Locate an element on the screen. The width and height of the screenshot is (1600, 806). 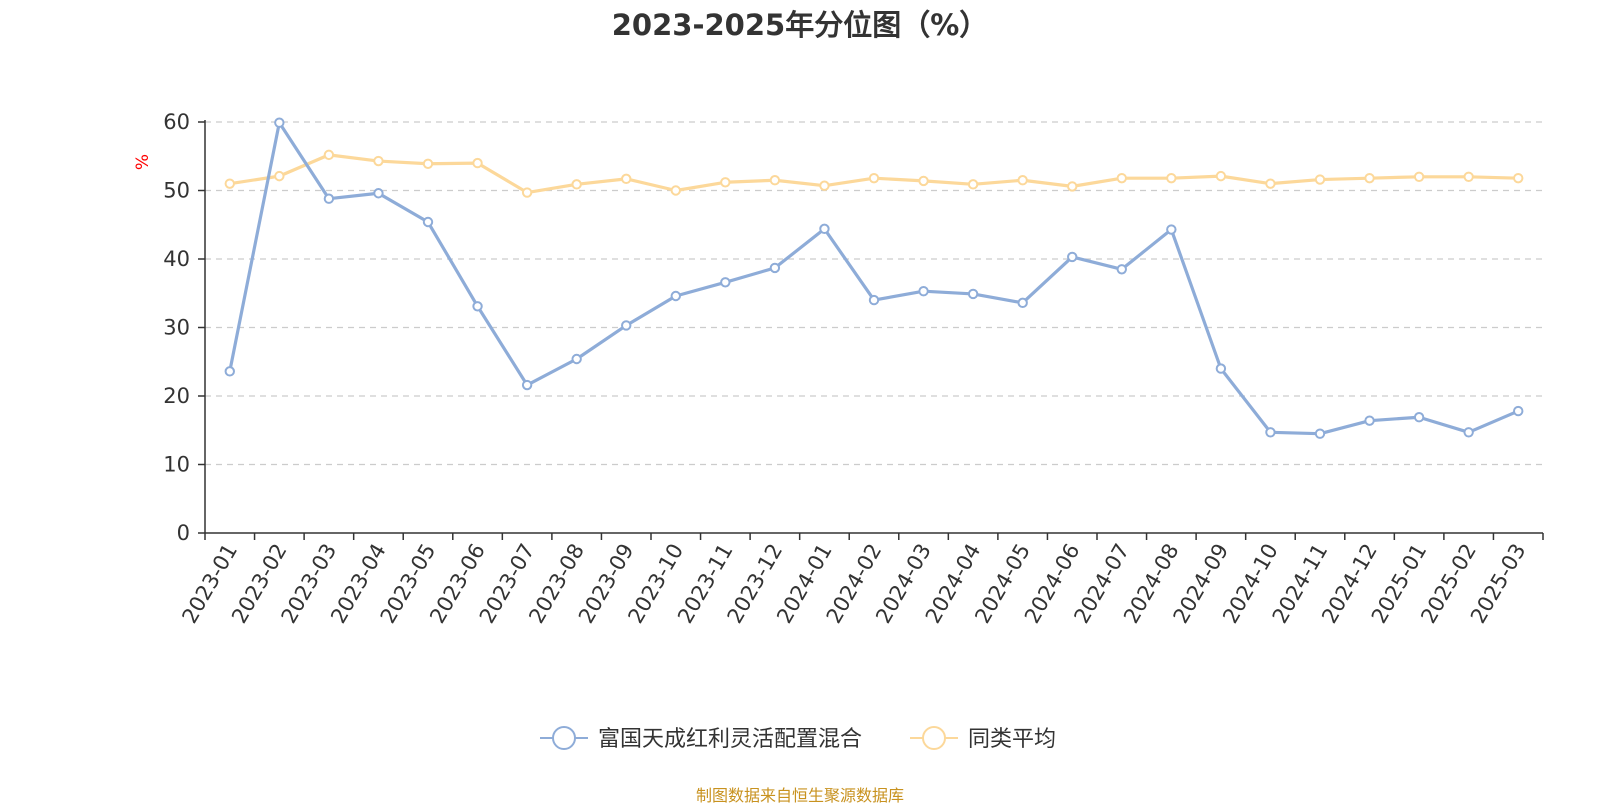
y-tick-label: 30 is located at coordinates (176, 328).